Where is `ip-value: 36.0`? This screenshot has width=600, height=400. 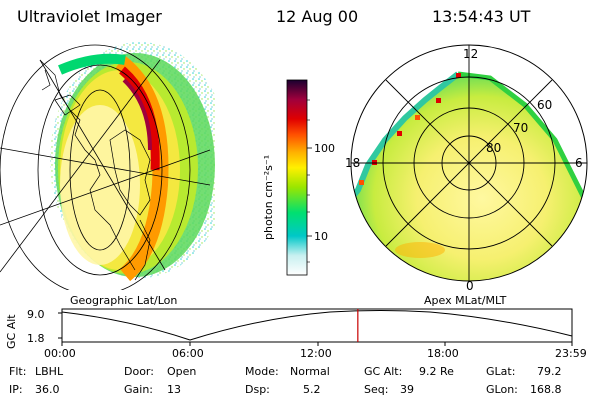 ip-value: 36.0 is located at coordinates (47, 389).